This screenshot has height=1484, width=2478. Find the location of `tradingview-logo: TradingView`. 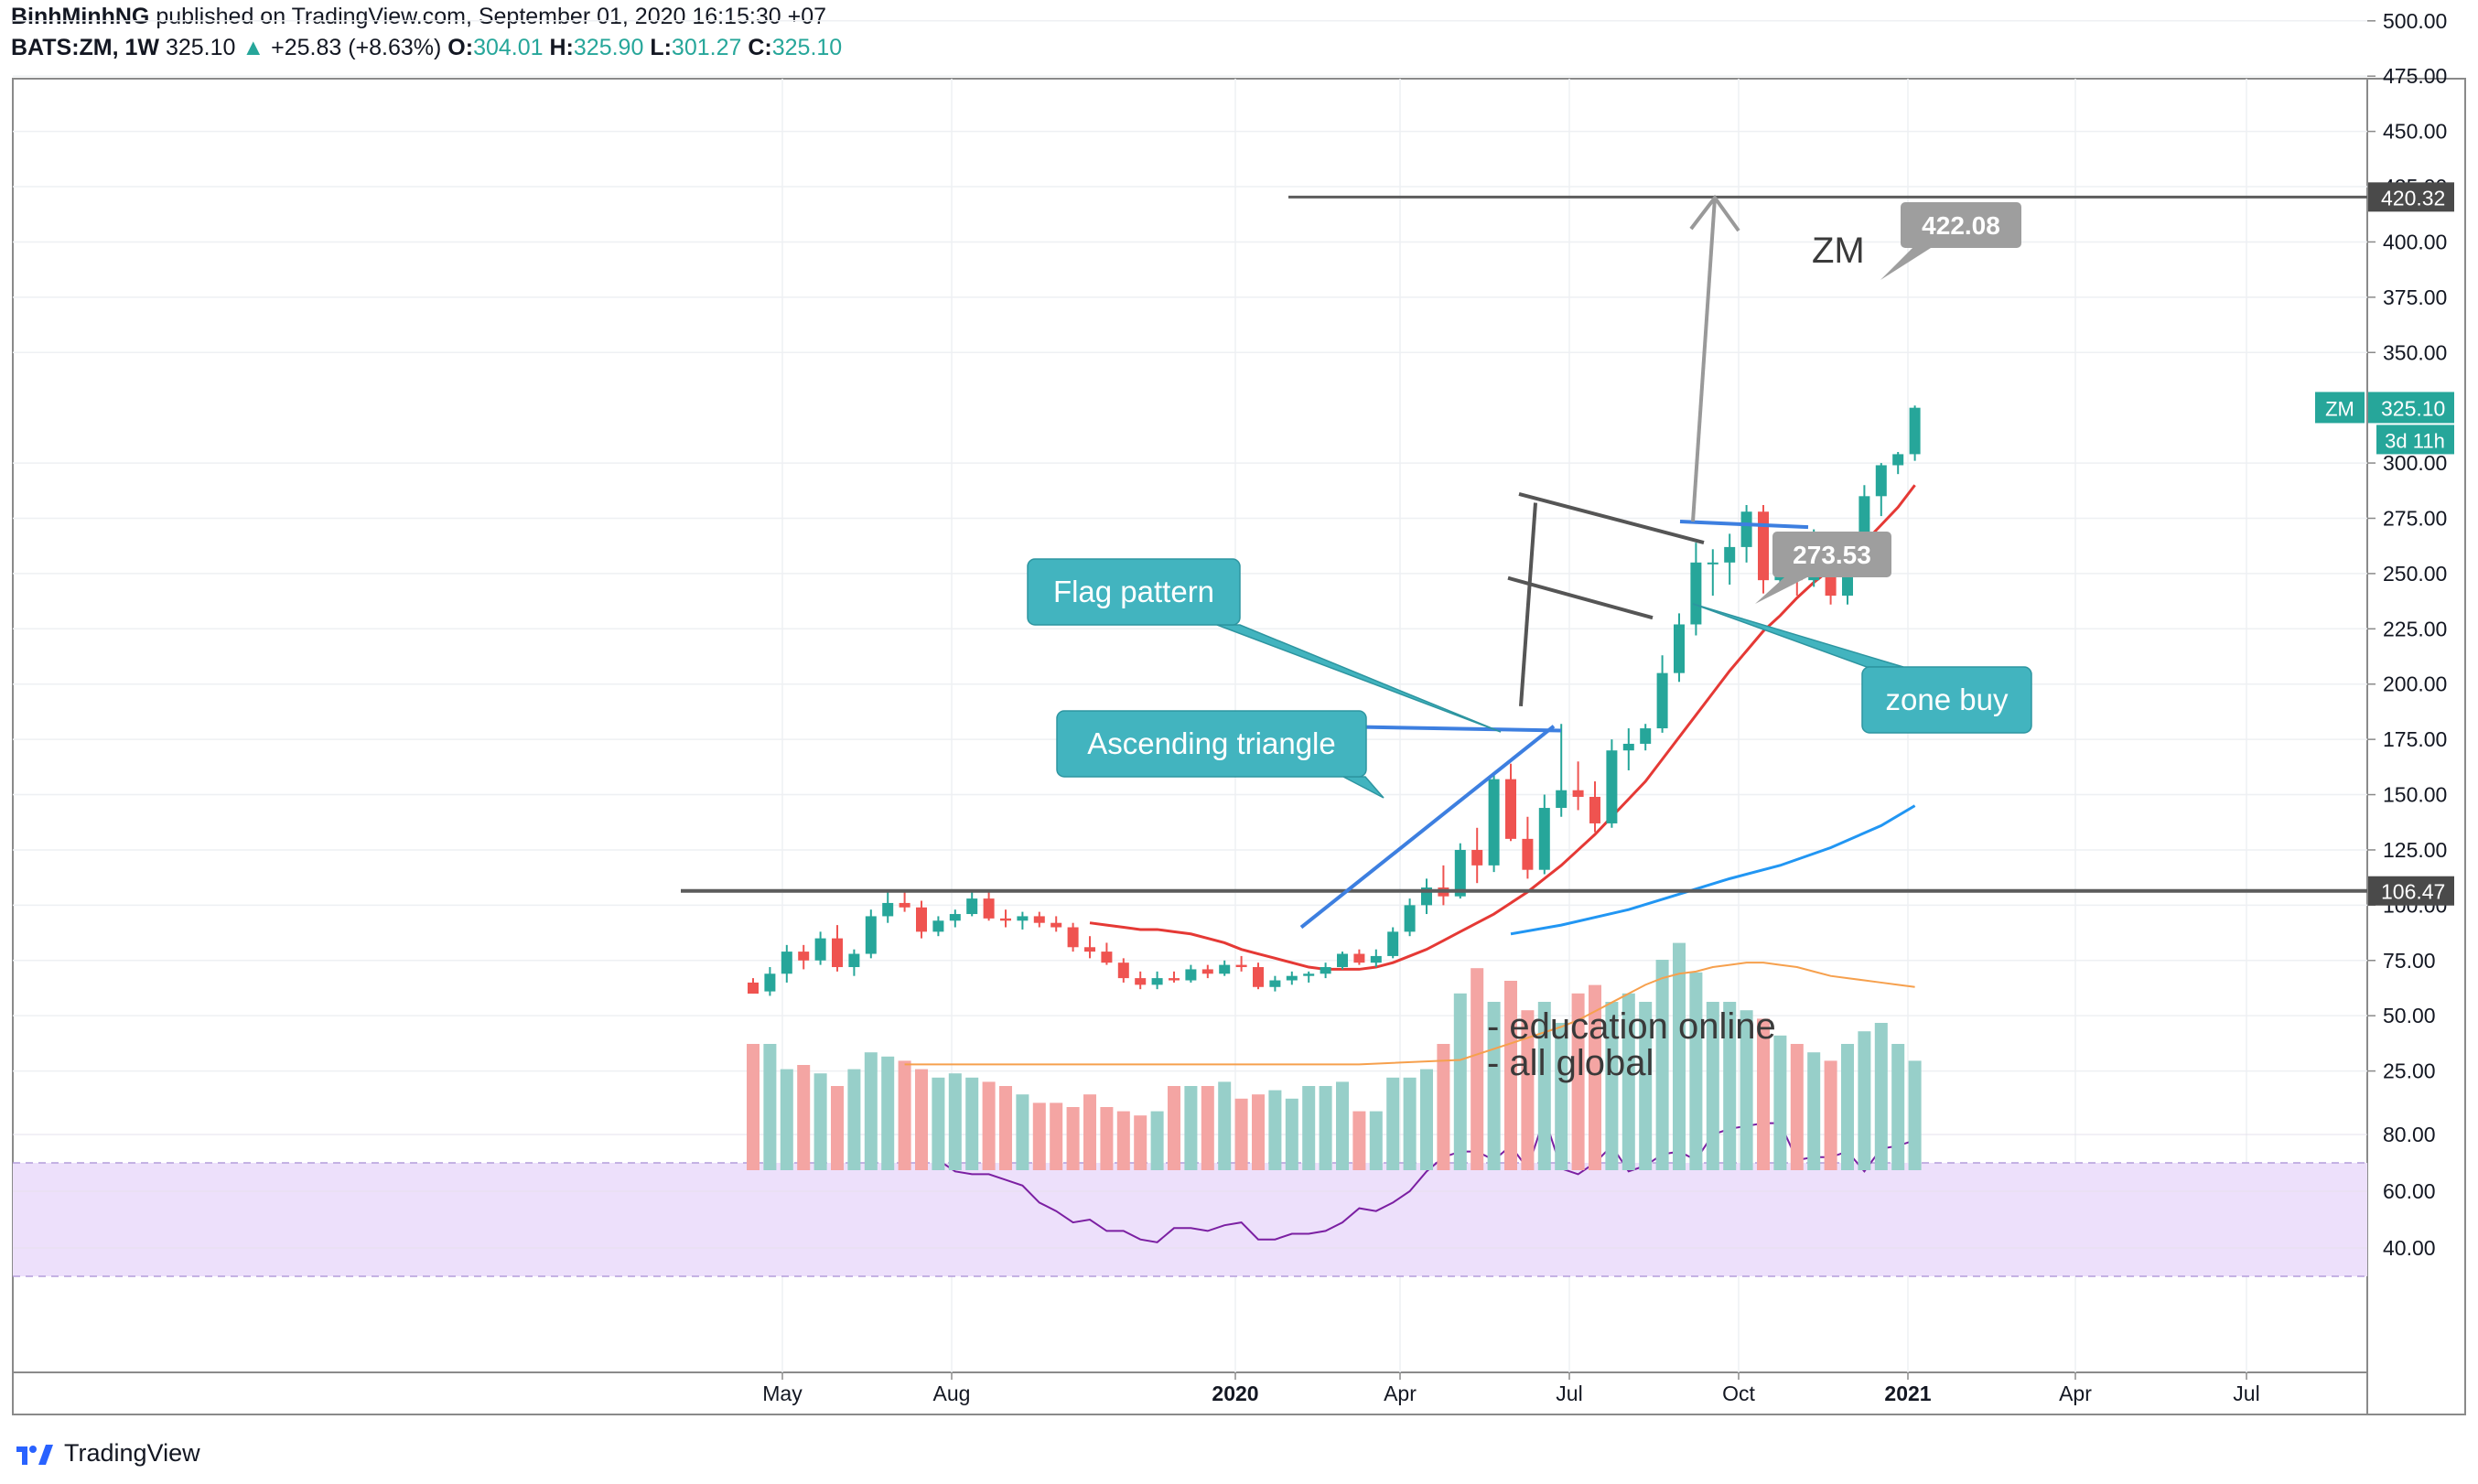

tradingview-logo: TradingView is located at coordinates (108, 1453).